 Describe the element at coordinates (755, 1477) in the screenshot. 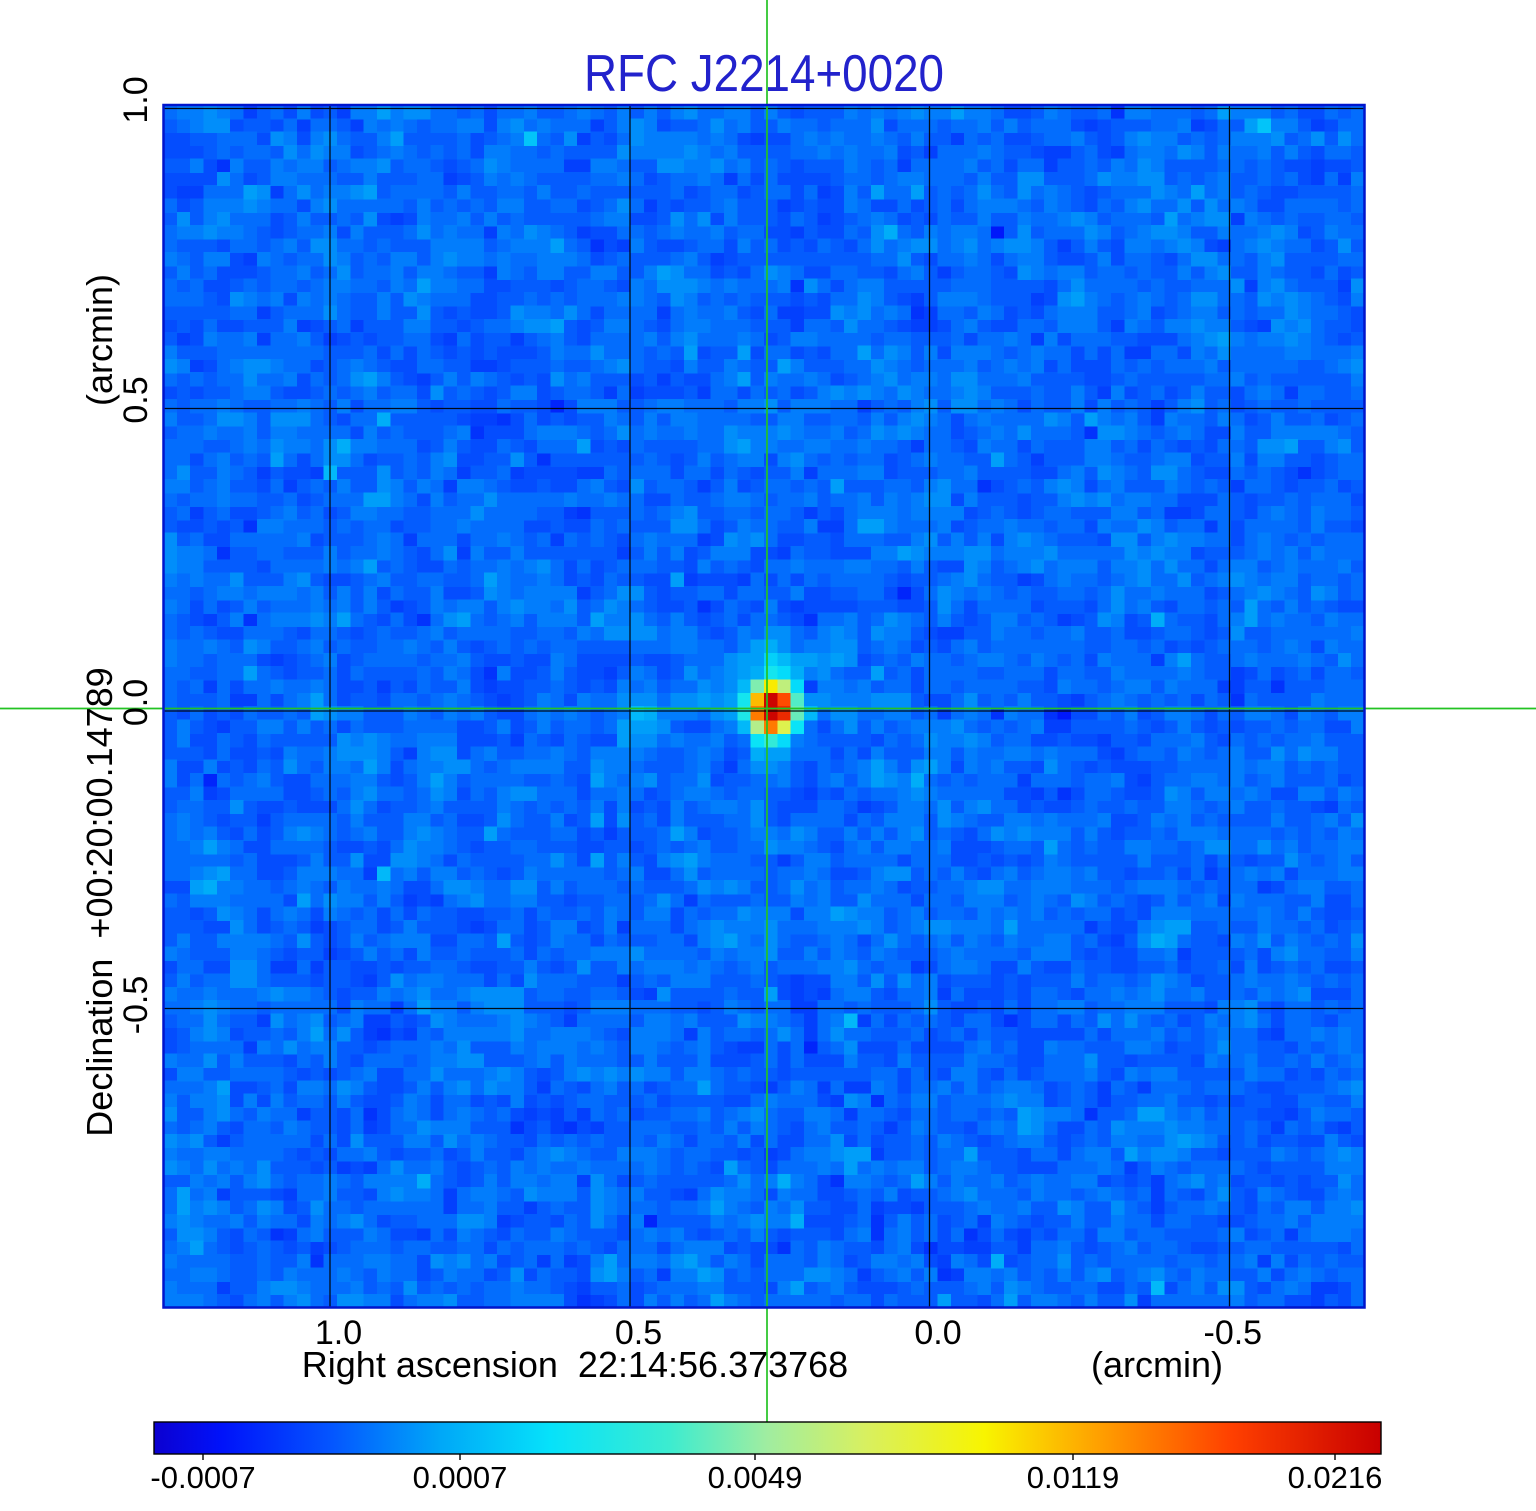

I see `svg-text: 0.0049` at that location.